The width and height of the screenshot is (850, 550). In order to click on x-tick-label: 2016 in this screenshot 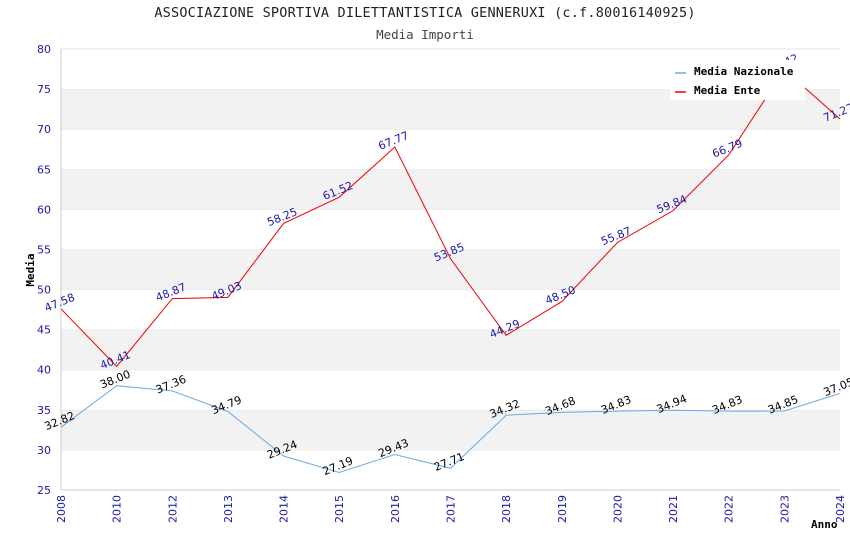, I will do `click(395, 509)`.